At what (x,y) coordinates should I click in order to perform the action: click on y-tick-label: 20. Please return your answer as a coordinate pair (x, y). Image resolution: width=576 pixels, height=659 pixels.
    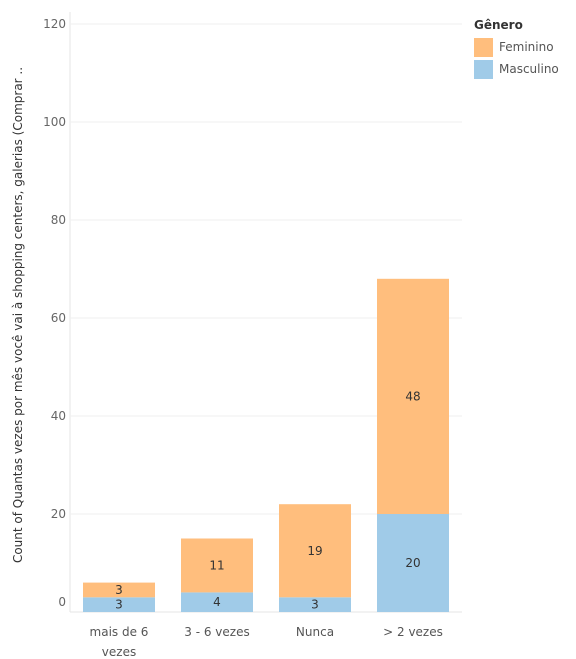
    Looking at the image, I should click on (58, 514).